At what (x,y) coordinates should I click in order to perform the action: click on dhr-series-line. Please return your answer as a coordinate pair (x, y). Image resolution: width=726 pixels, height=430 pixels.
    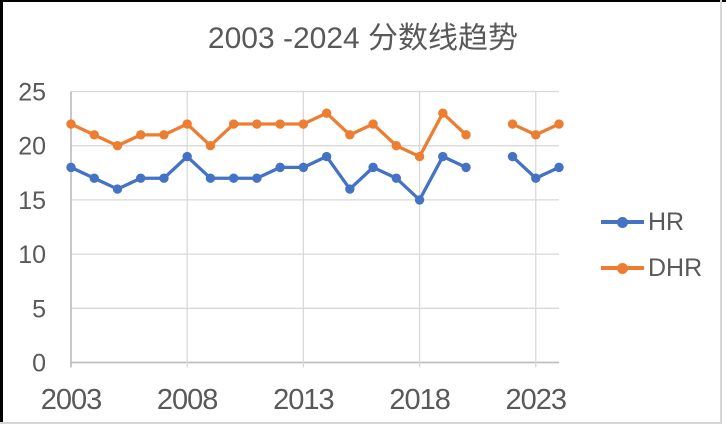
    Looking at the image, I should click on (268, 135).